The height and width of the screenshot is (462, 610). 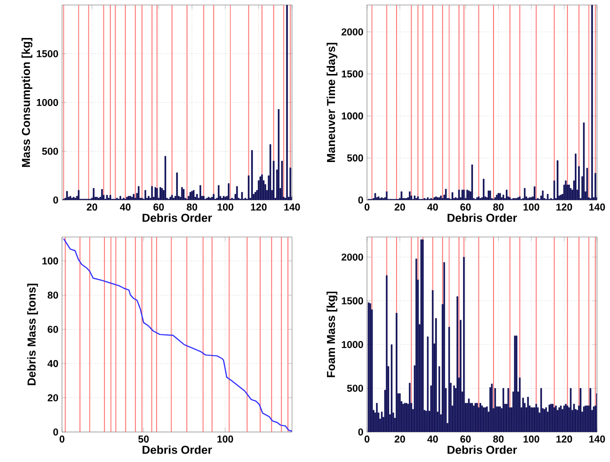 What do you see at coordinates (53, 364) in the screenshot?
I see `y-tick-label: 40` at bounding box center [53, 364].